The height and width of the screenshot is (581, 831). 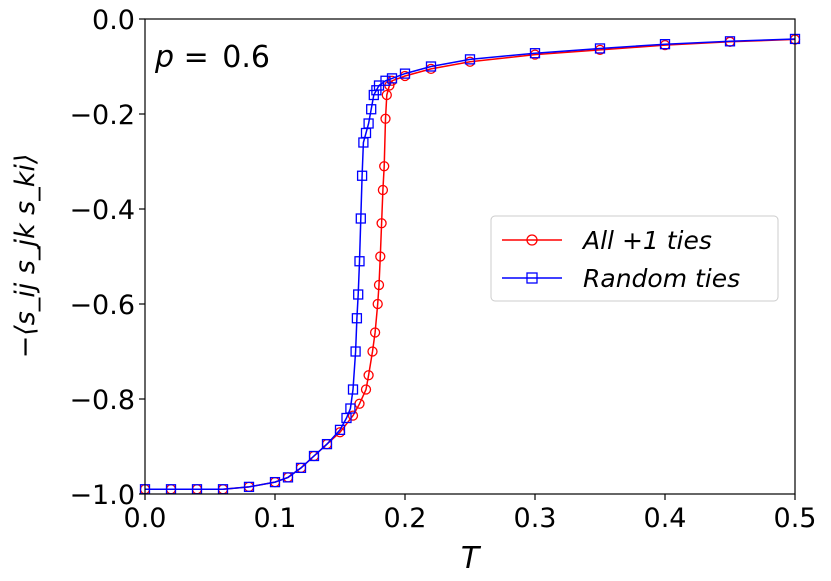 What do you see at coordinates (102, 305) in the screenshot?
I see `y-tick-label: −0.6` at bounding box center [102, 305].